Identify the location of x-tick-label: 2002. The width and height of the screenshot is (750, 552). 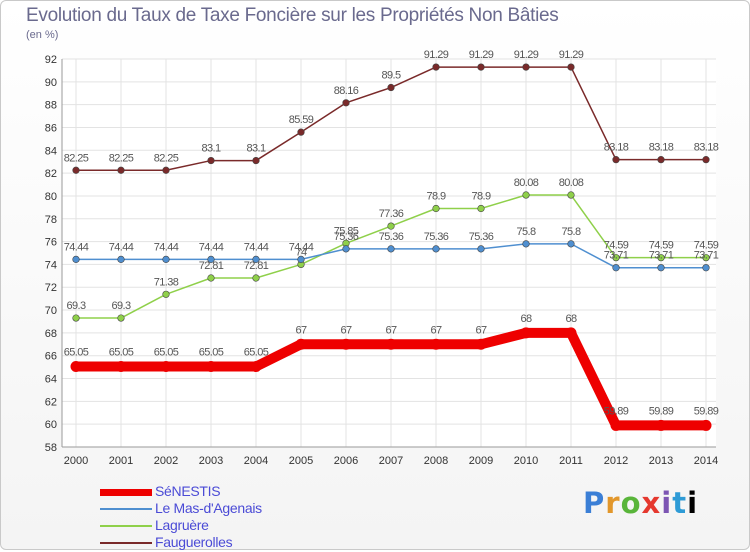
(166, 461).